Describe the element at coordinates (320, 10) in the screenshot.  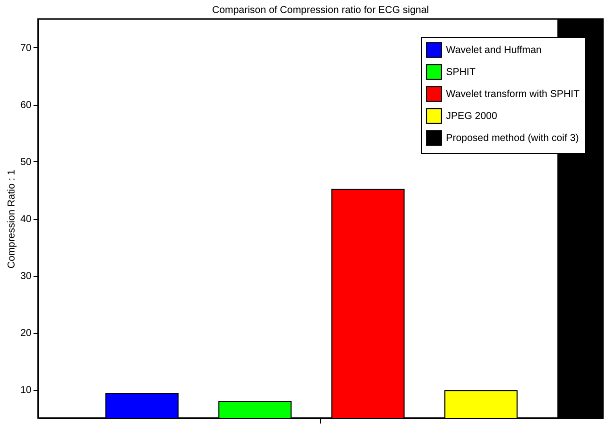
I see `chart-title: Comparison of Compression ratio for ECG signal` at that location.